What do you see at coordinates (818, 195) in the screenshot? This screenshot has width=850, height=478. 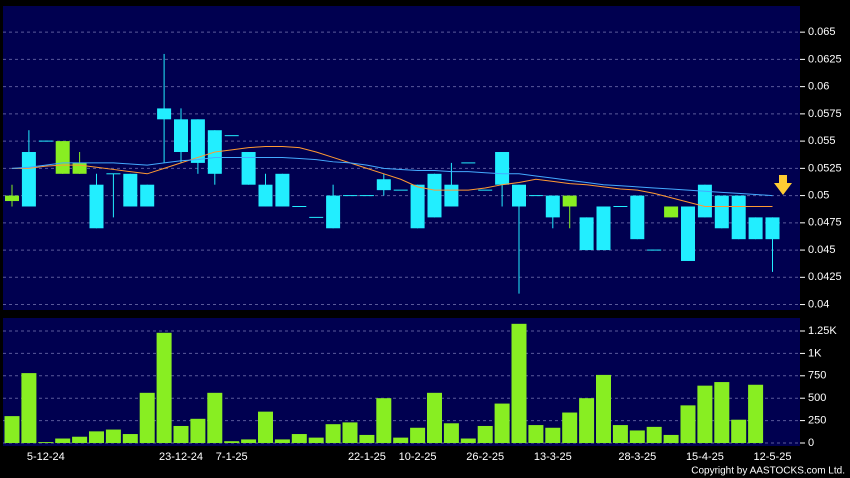 I see `y-tick-label: 0.05` at bounding box center [818, 195].